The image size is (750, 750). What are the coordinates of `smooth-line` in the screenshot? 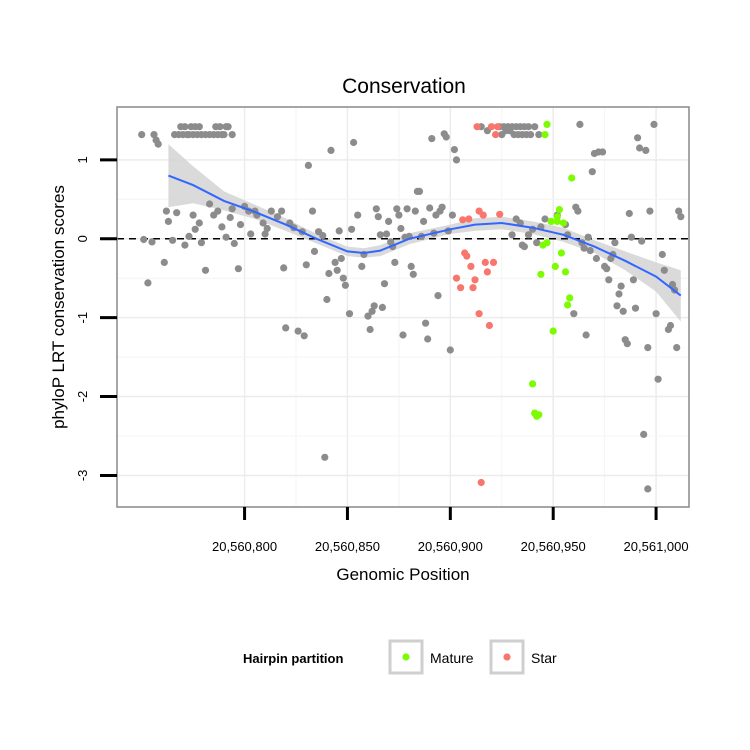 It's located at (425, 235).